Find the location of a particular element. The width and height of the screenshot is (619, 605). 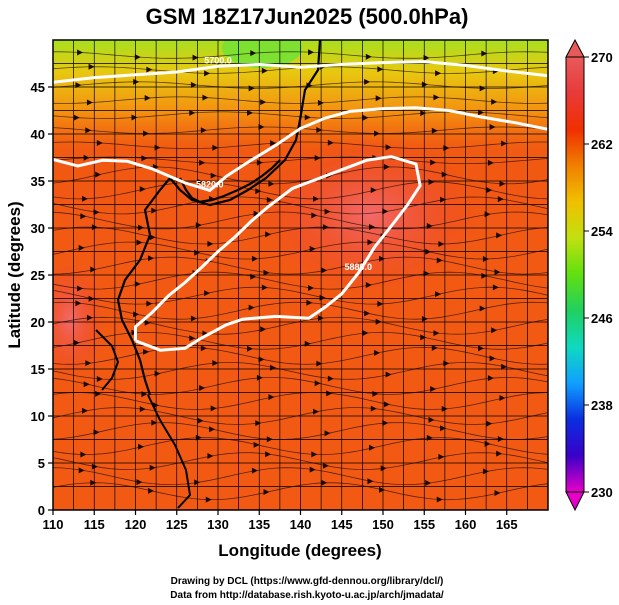

warm-core-highlight is located at coordinates (370, 215).